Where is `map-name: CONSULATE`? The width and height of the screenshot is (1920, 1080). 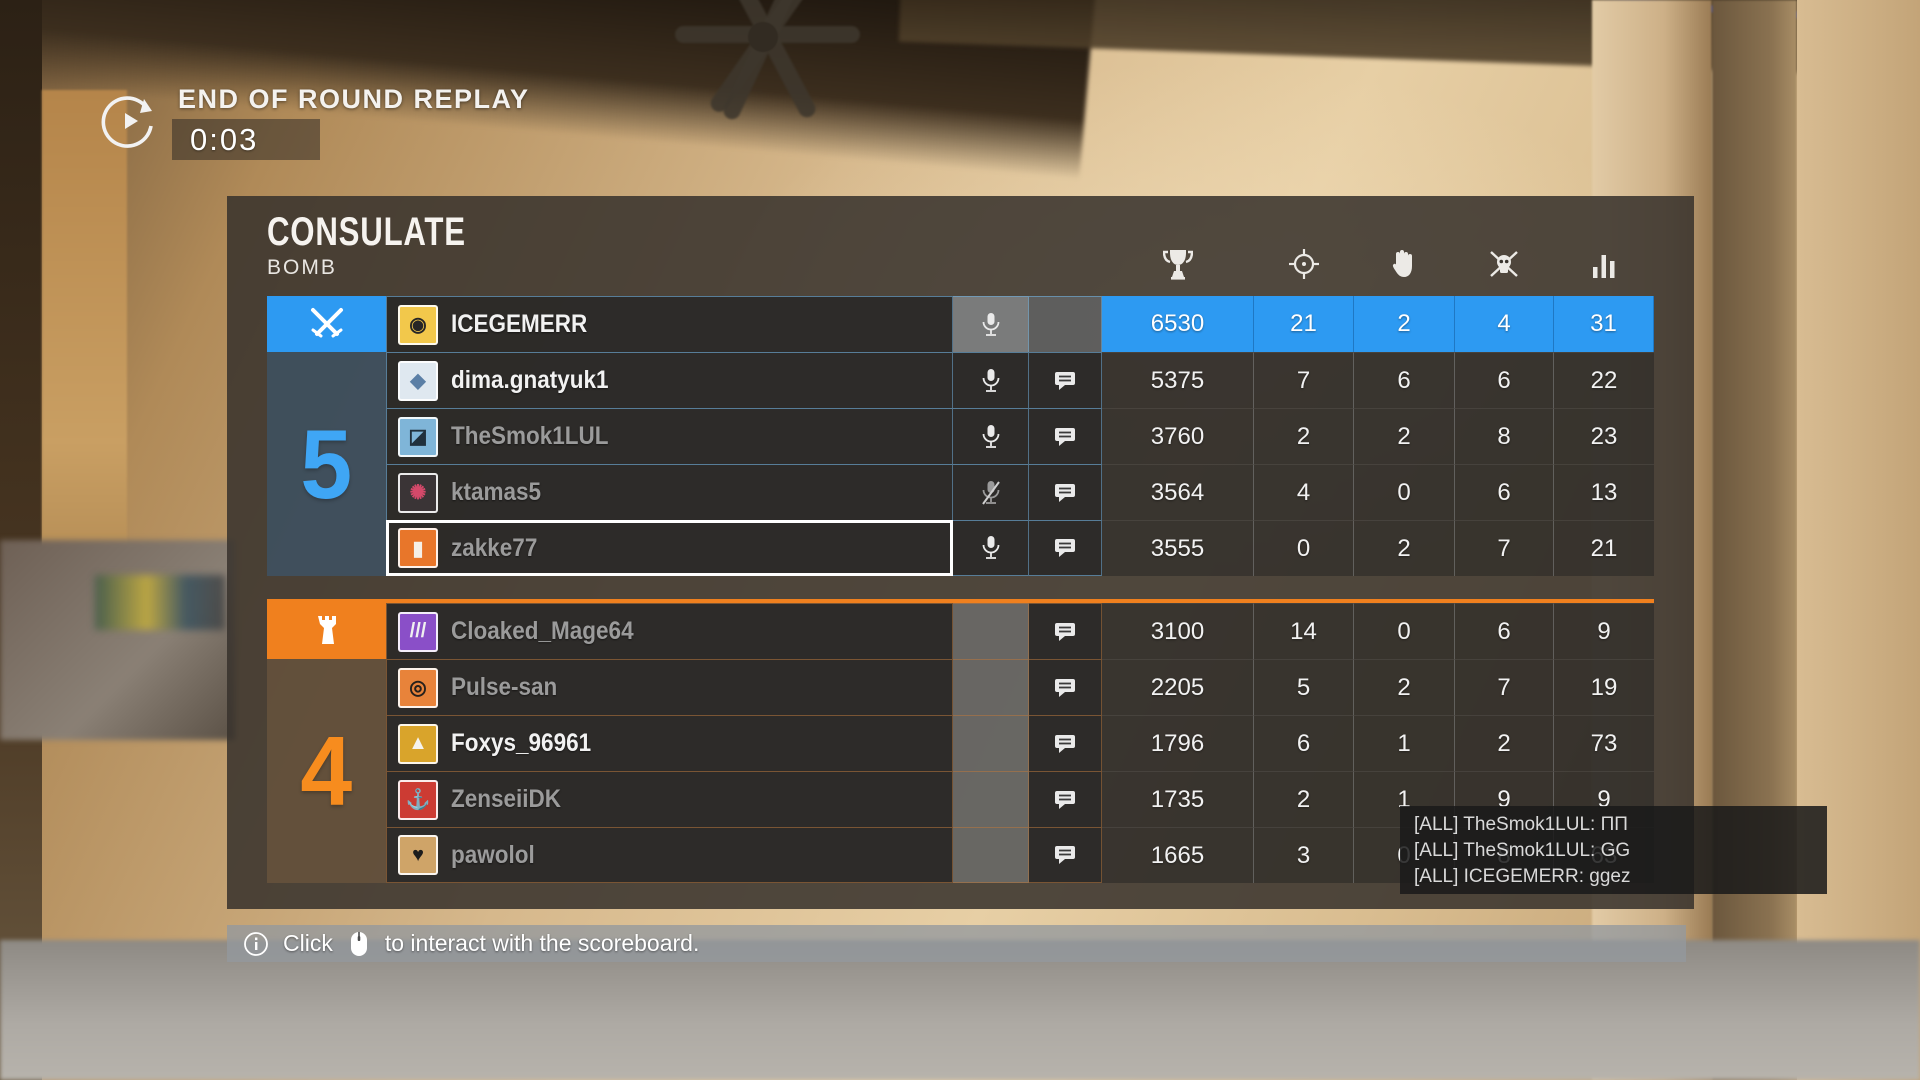 map-name: CONSULATE is located at coordinates (366, 232).